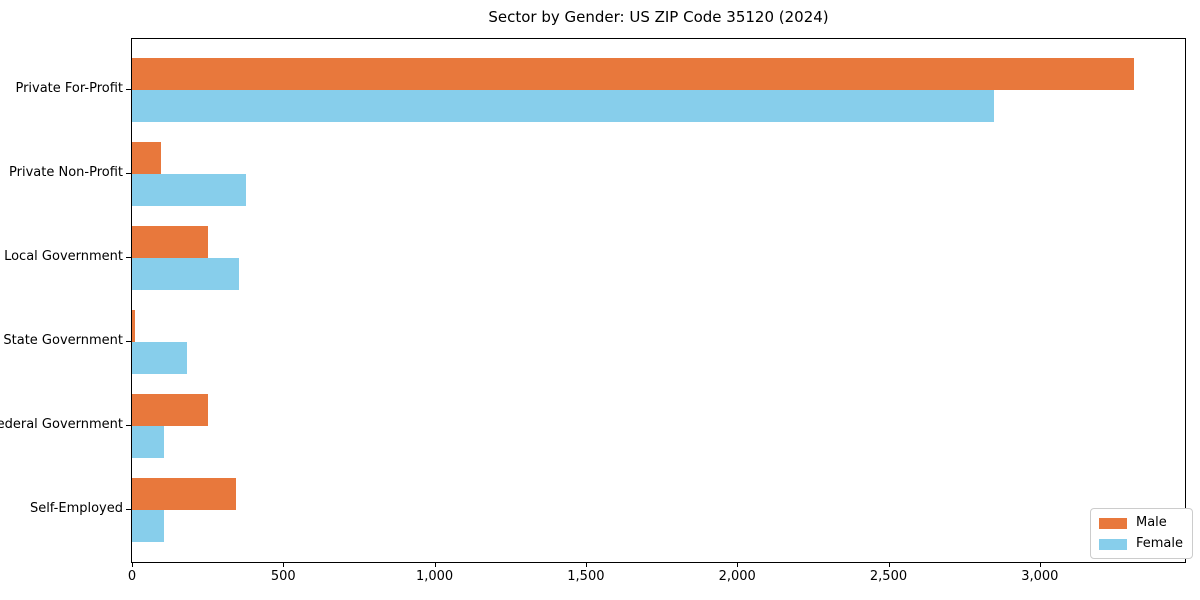 The height and width of the screenshot is (600, 1200). What do you see at coordinates (563, 106) in the screenshot?
I see `bar-female-private-for-profit` at bounding box center [563, 106].